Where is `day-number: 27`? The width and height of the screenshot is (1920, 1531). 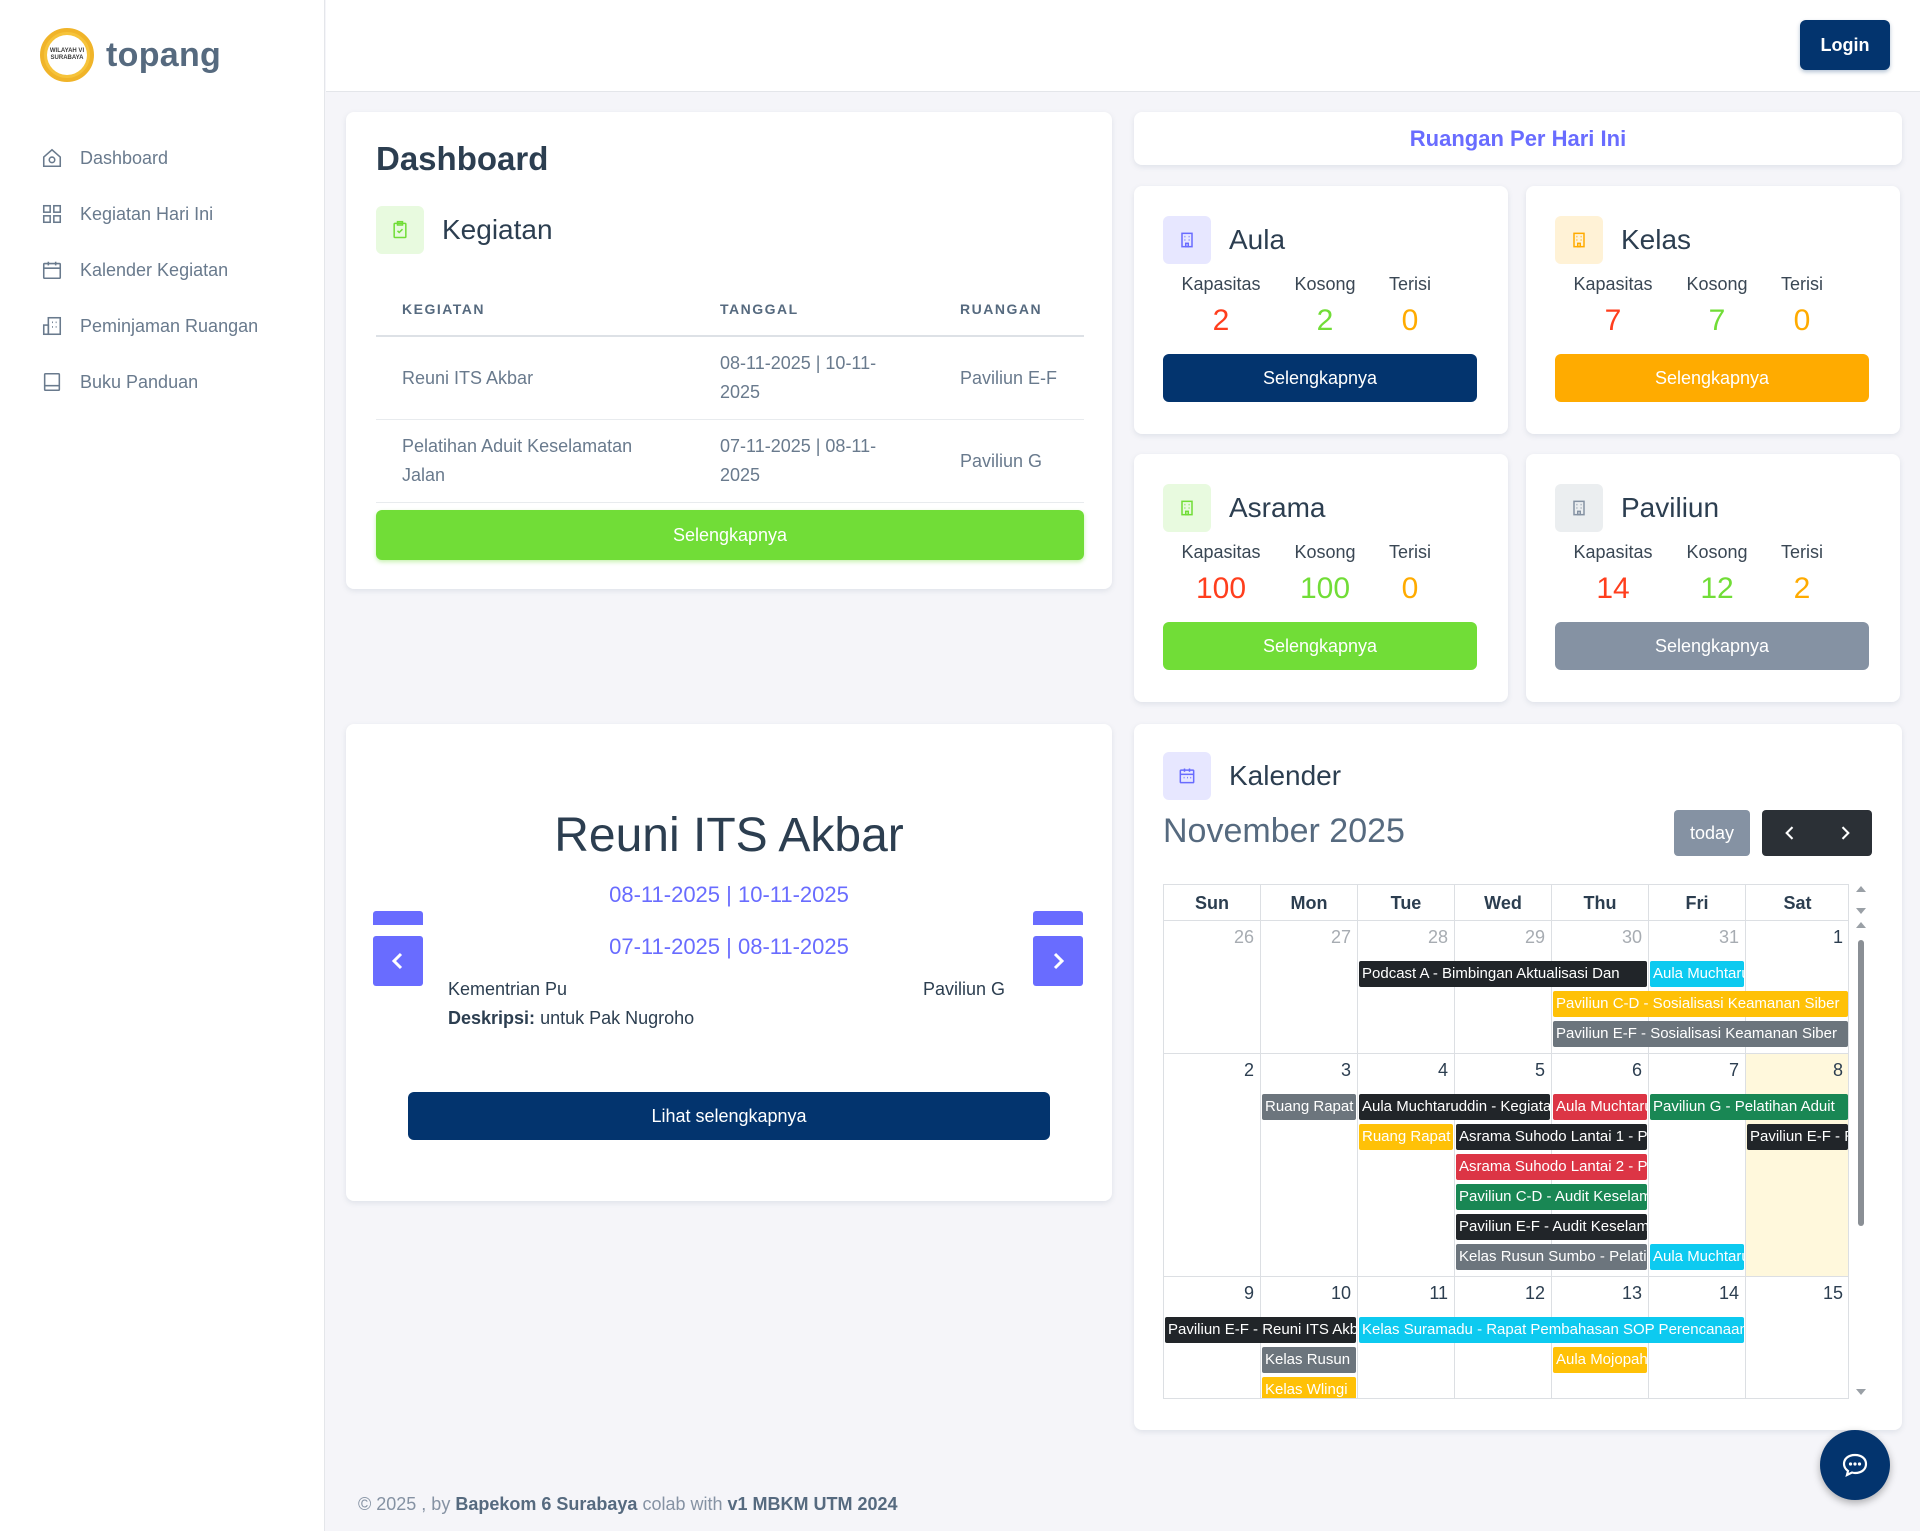 day-number: 27 is located at coordinates (1340, 937).